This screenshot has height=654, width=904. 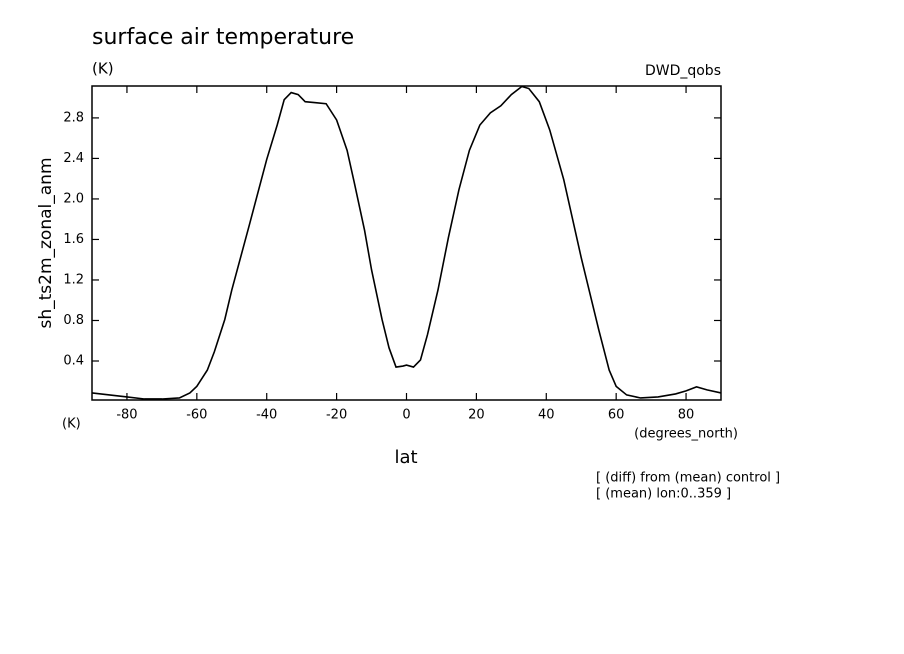 What do you see at coordinates (546, 415) in the screenshot?
I see `x-tick-label: 40` at bounding box center [546, 415].